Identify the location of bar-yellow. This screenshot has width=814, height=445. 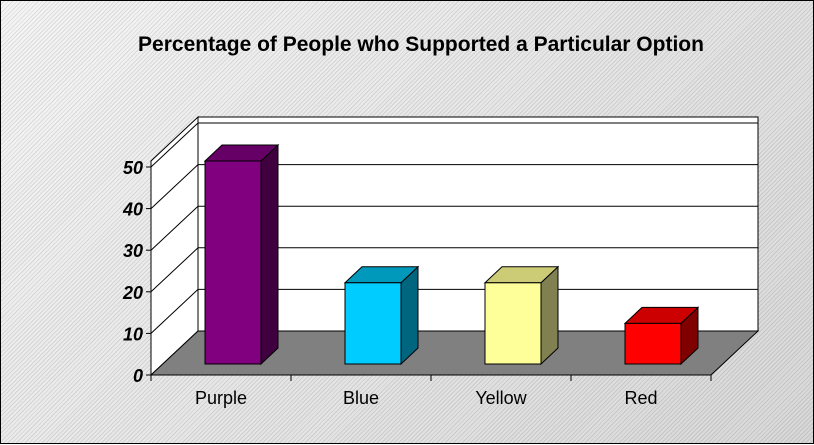
(521, 315).